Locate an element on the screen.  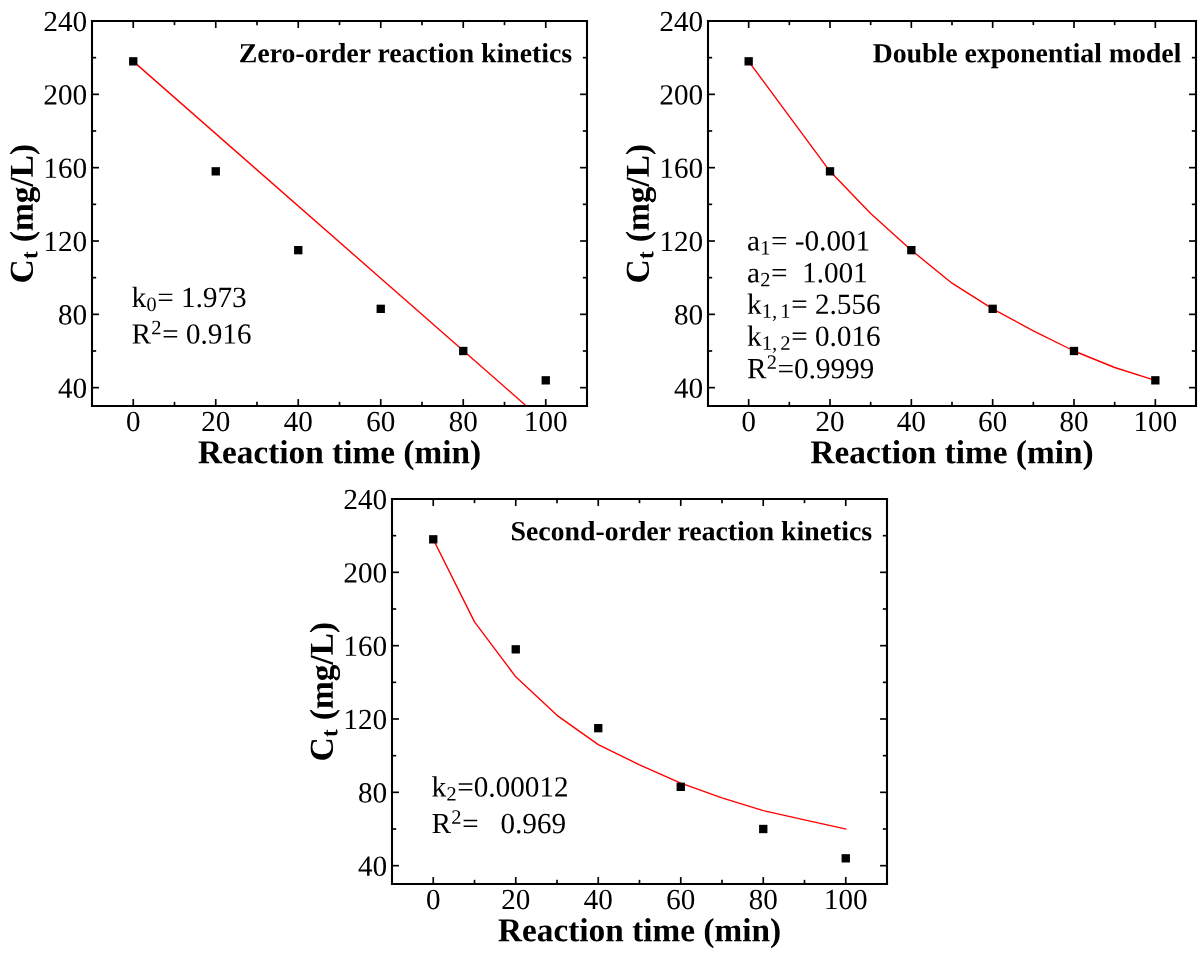
annotation: R$^{2}$= 0.916 is located at coordinates (191, 332).